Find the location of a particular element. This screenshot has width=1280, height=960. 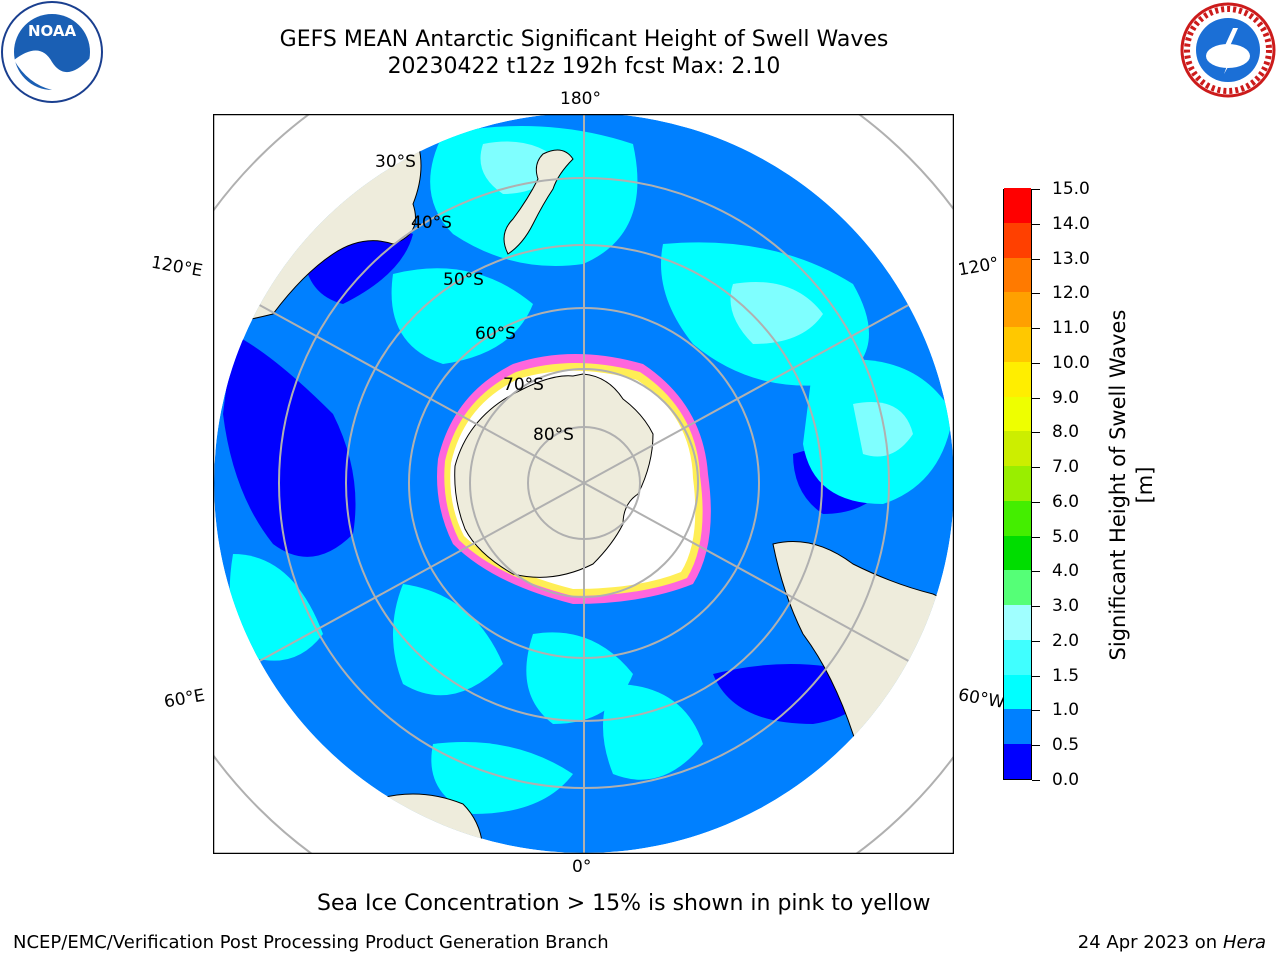

colorbar-tick-label: 4.0 is located at coordinates (1066, 571).